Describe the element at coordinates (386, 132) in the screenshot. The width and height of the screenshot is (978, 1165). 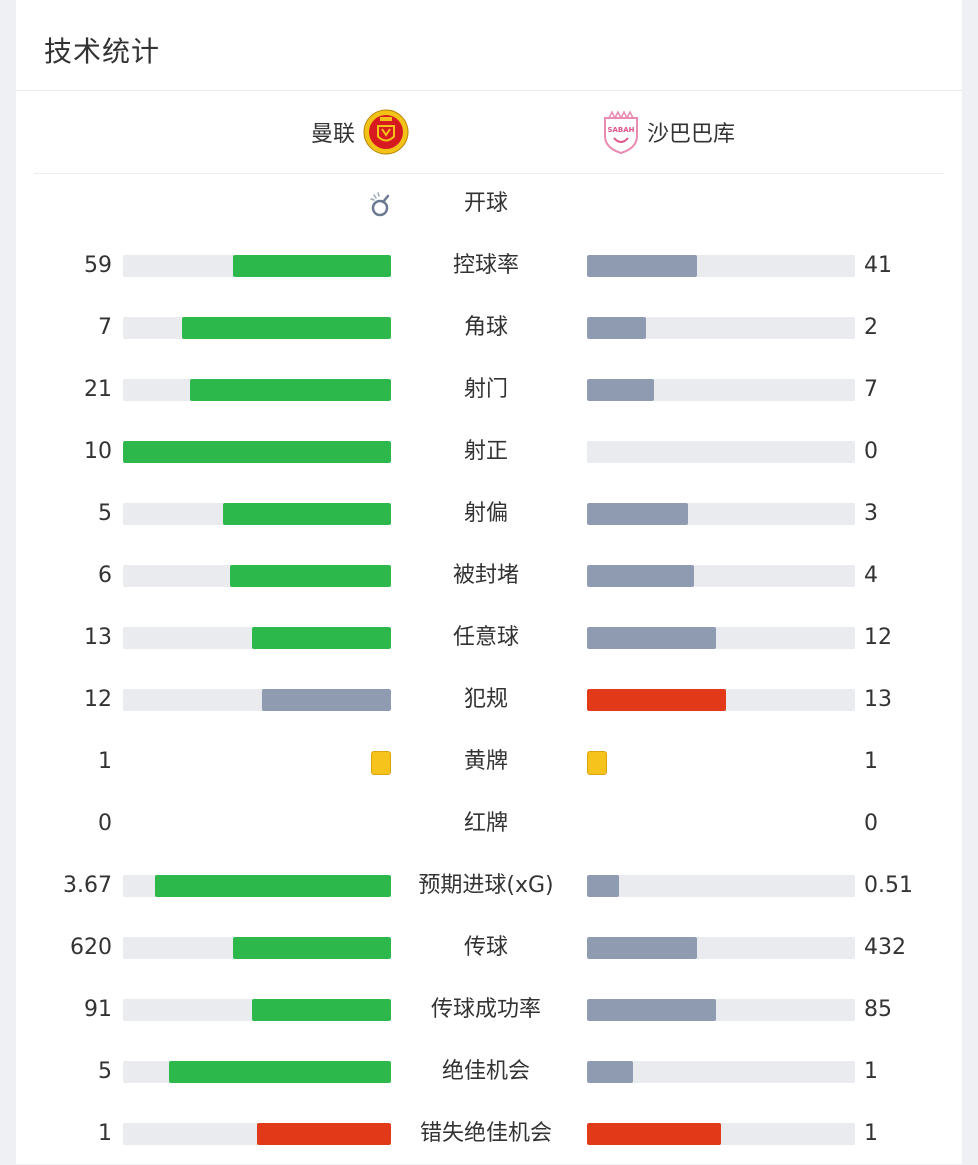
I see `manchester-united-crest-icon` at that location.